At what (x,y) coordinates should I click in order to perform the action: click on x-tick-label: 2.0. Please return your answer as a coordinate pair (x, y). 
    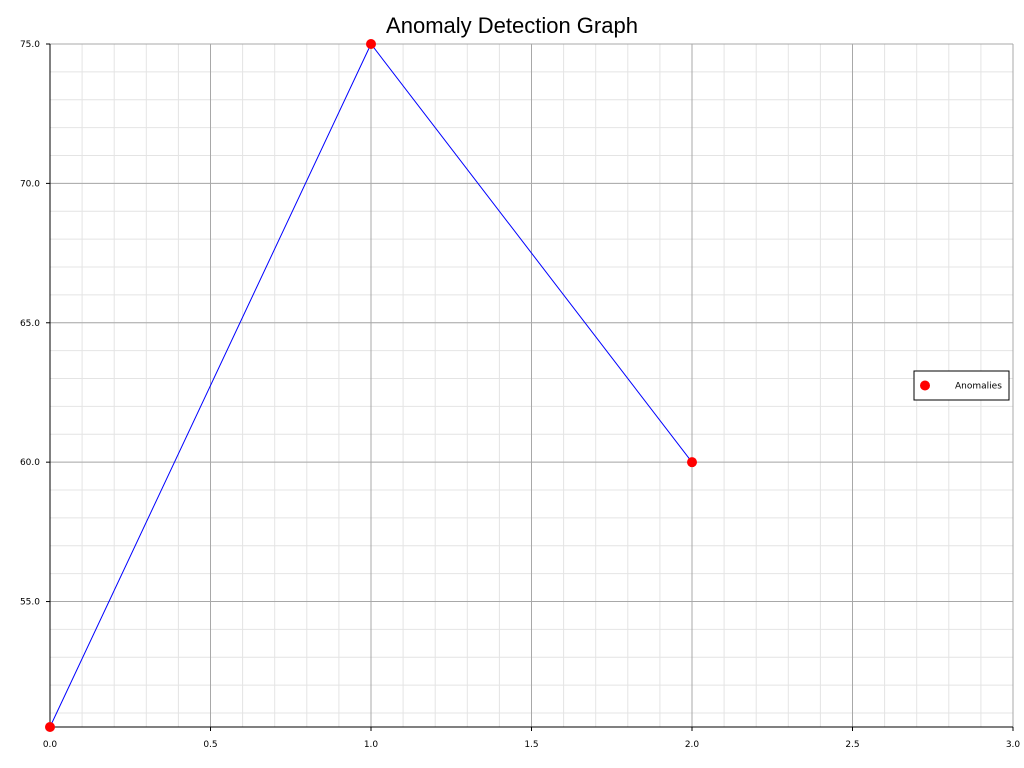
    Looking at the image, I should click on (692, 745).